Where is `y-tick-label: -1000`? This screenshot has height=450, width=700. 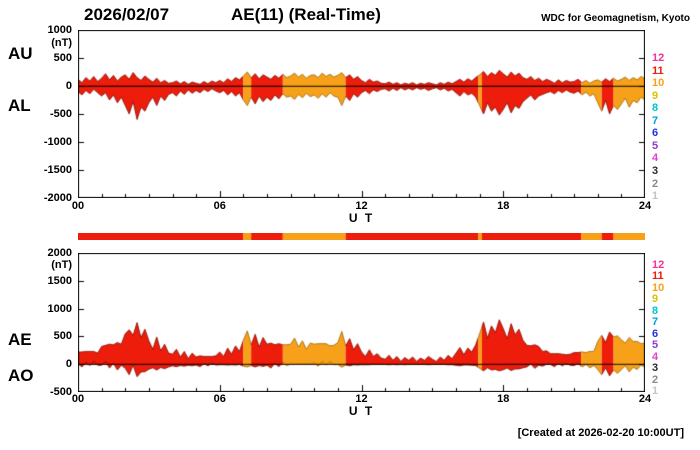 y-tick-label: -1000 is located at coordinates (57, 142).